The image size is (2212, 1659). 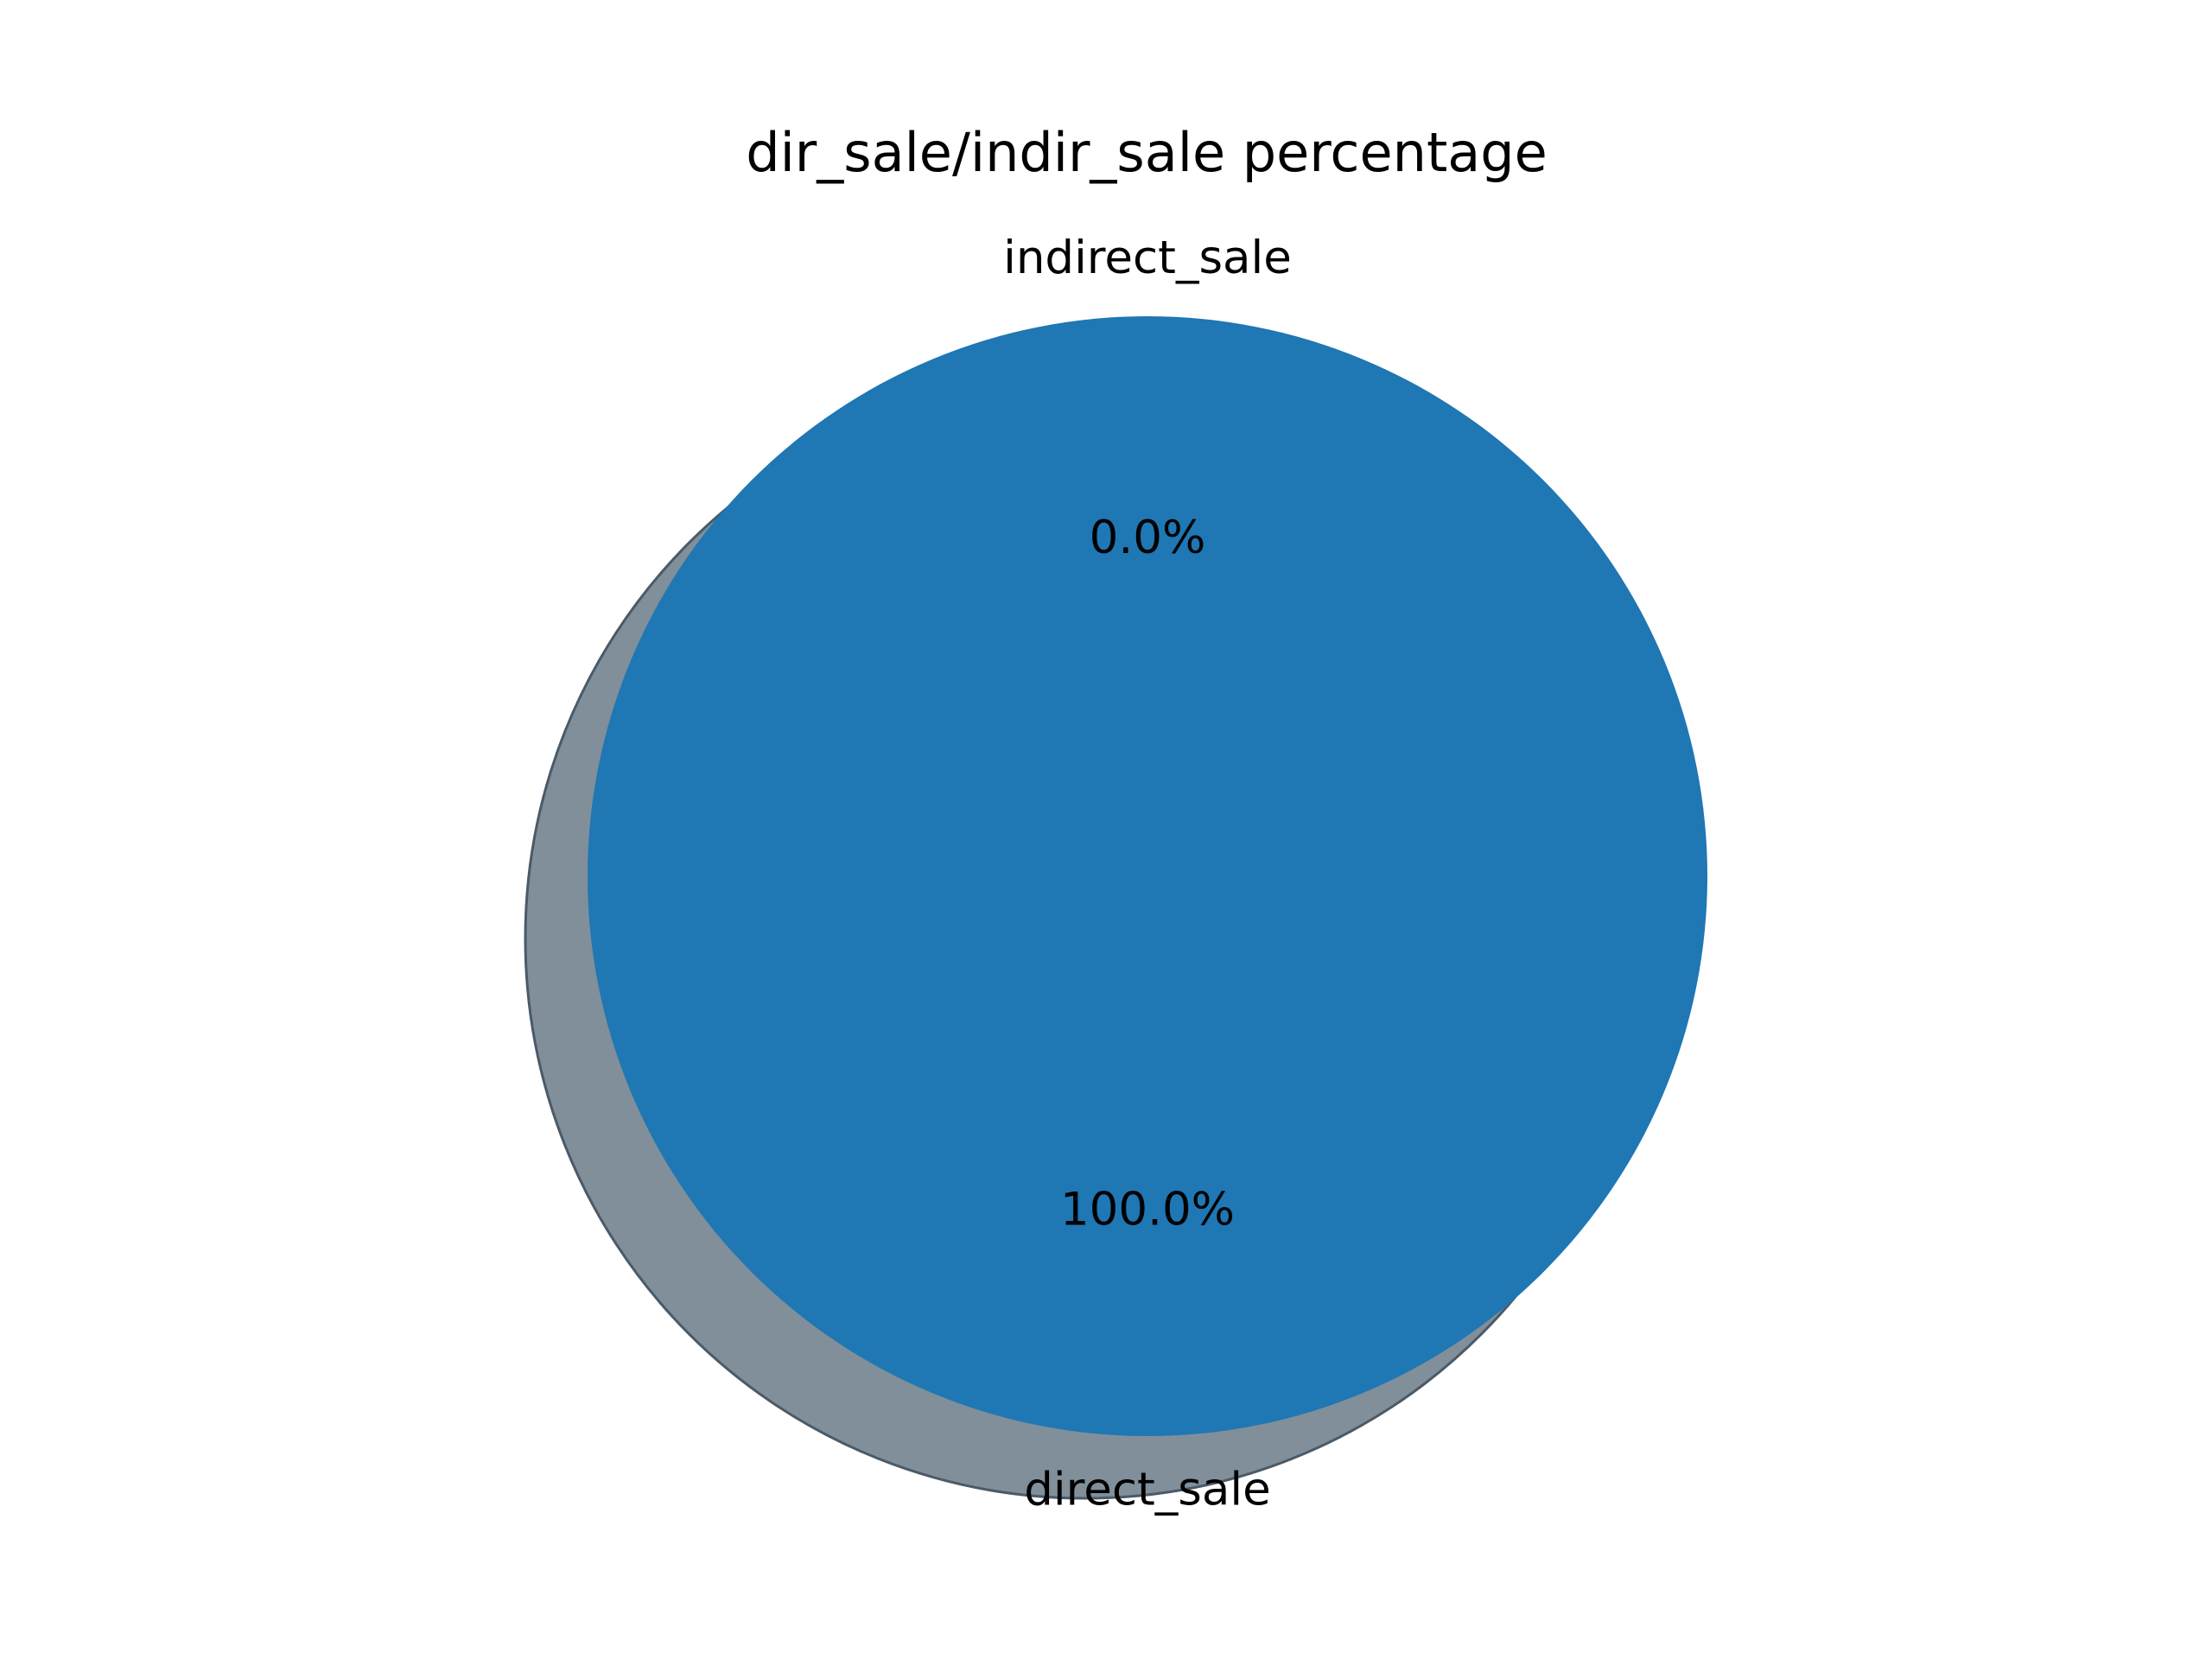 I want to click on pct-label-direct-sale: 100.0%, so click(x=1147, y=1209).